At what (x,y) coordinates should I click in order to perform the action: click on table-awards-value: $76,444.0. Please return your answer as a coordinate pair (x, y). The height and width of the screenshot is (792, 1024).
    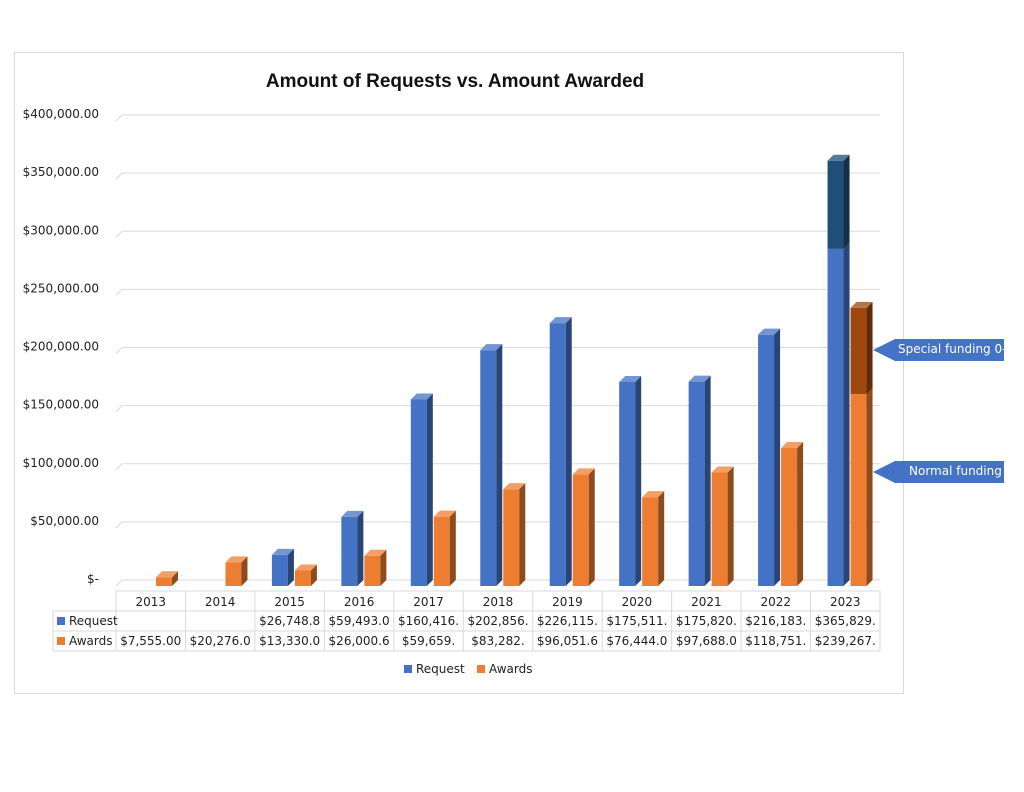
    Looking at the image, I should click on (636, 641).